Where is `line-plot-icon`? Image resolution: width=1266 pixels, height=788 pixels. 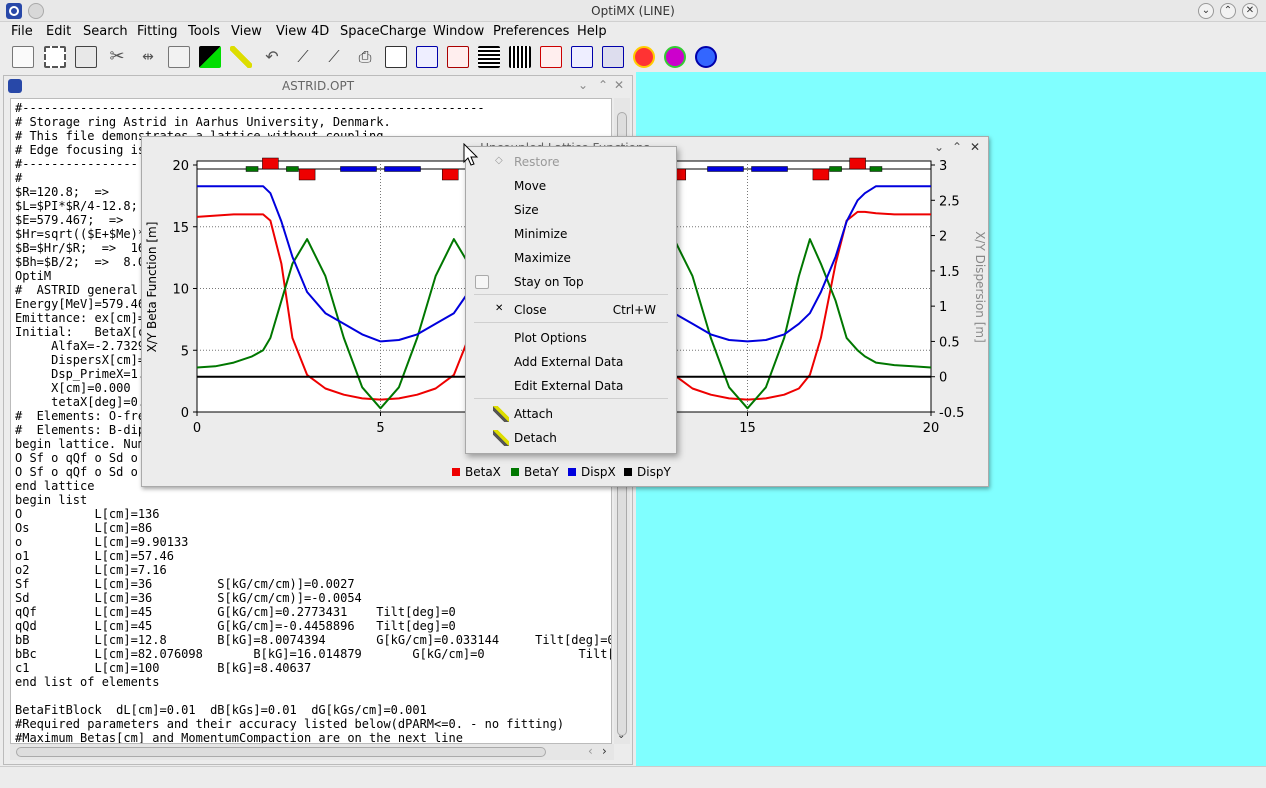 line-plot-icon is located at coordinates (582, 57).